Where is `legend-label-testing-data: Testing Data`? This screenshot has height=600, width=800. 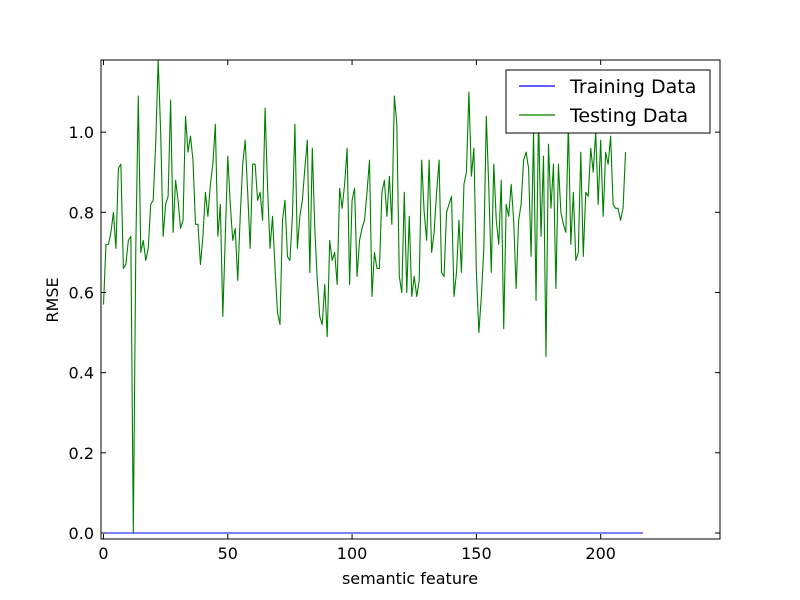 legend-label-testing-data: Testing Data is located at coordinates (628, 116).